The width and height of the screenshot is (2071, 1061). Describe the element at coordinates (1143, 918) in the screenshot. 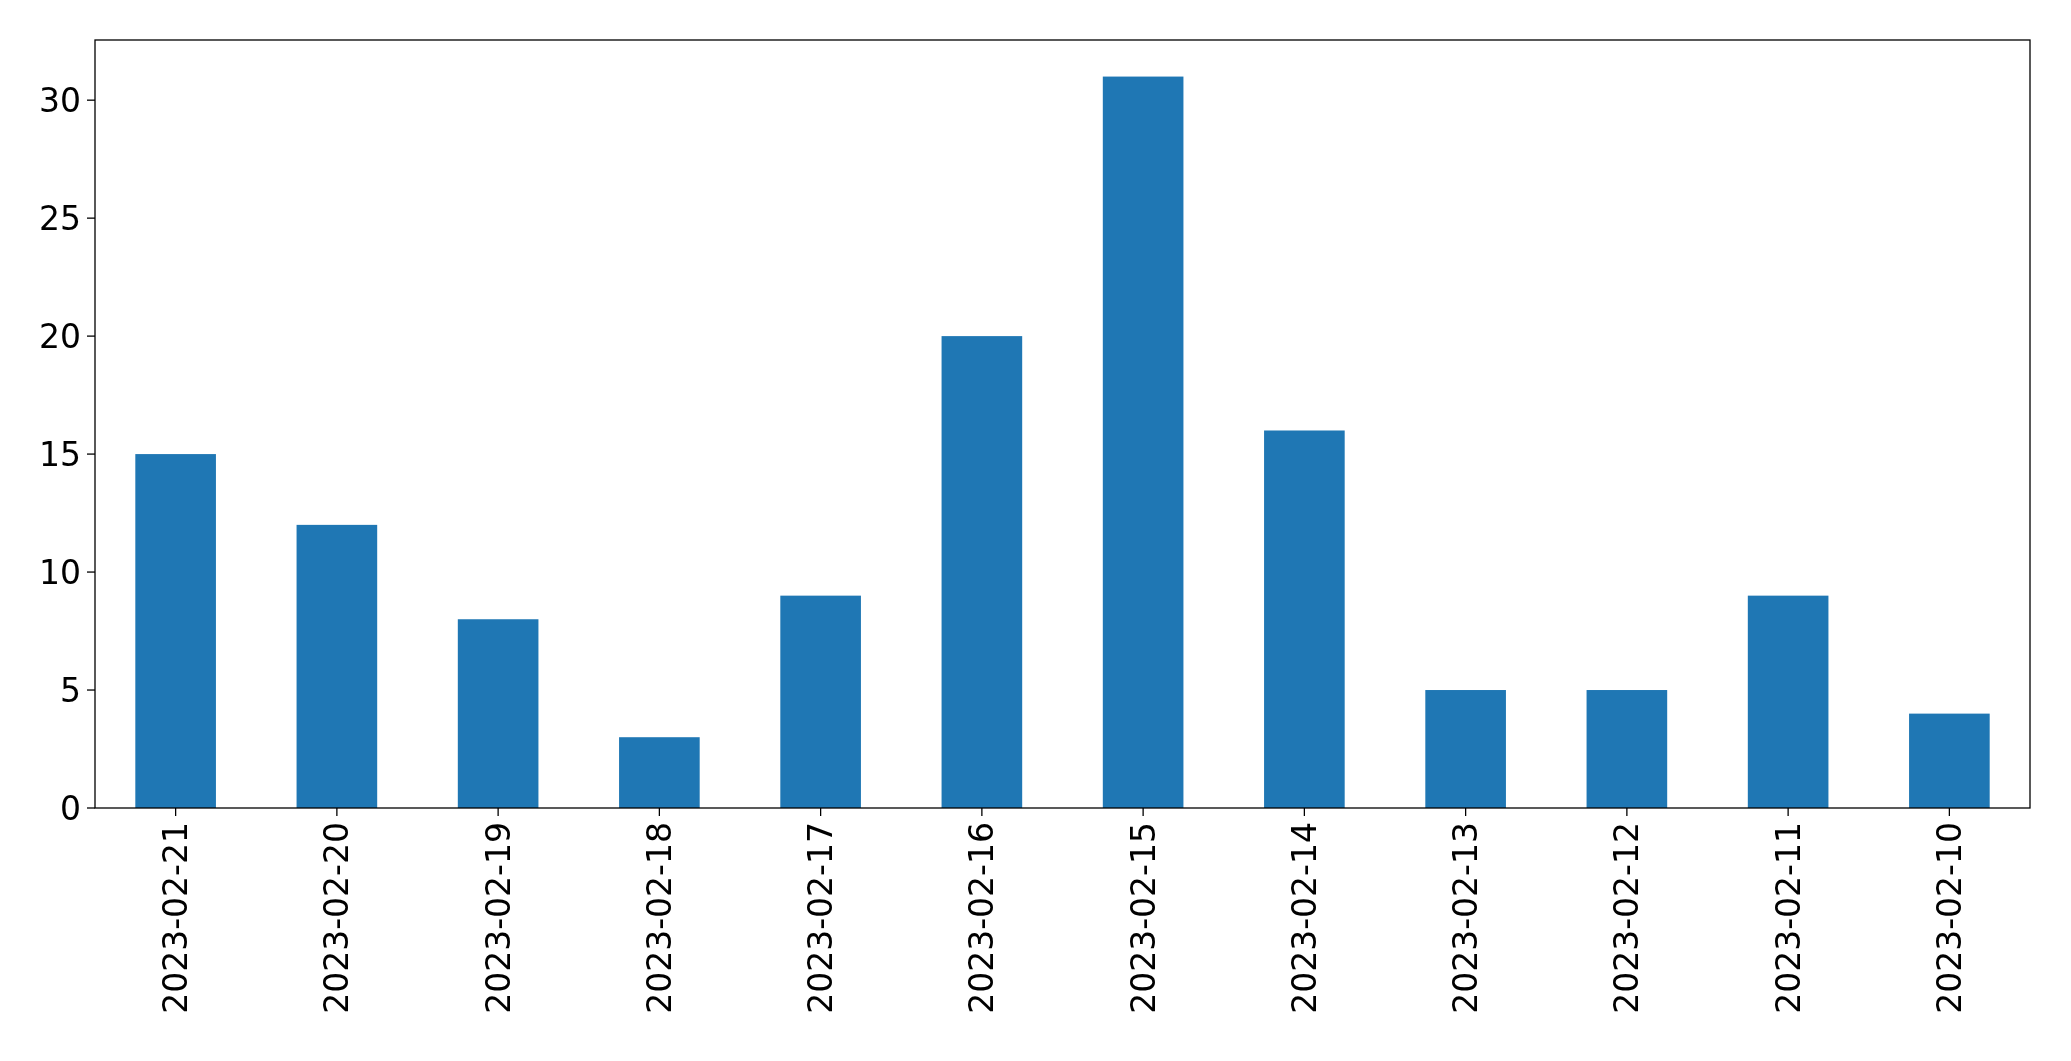

I see `x-tick-label: 2023-02-15` at that location.